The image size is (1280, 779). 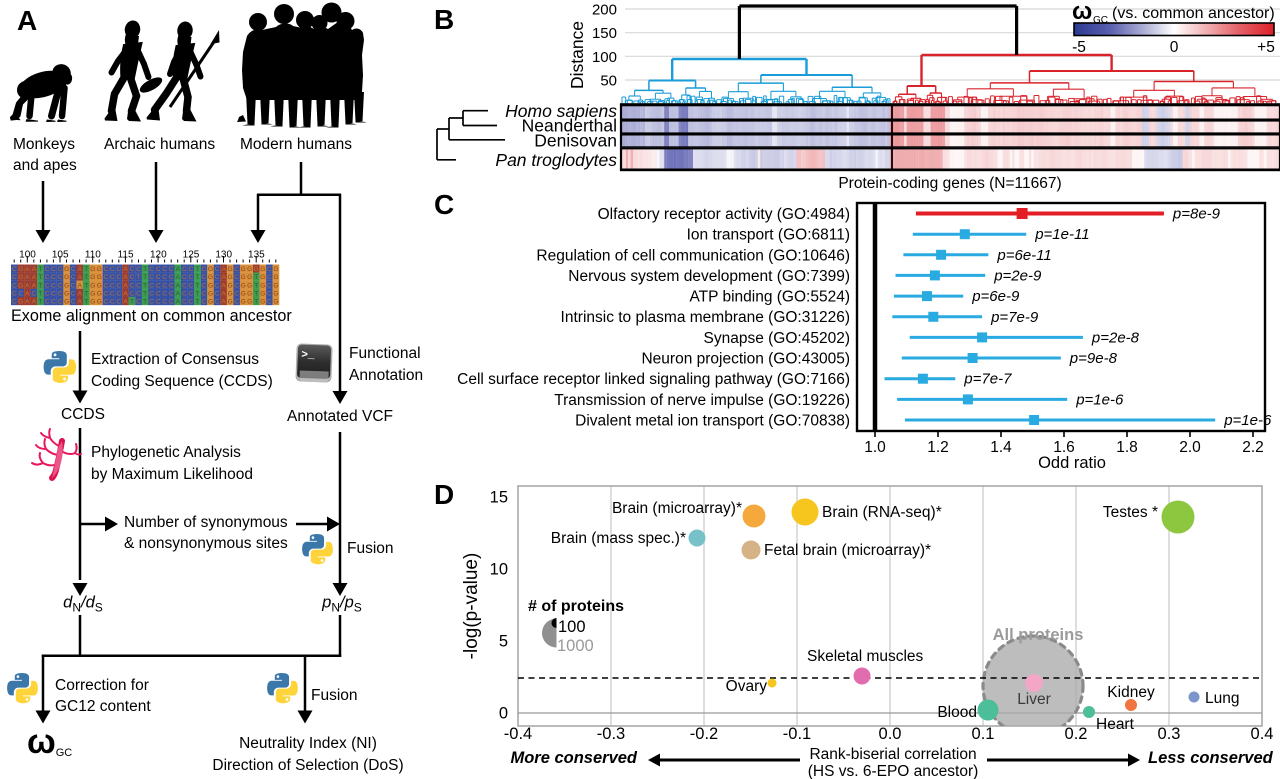 What do you see at coordinates (577, 55) in the screenshot?
I see `svg-text: Distance` at bounding box center [577, 55].